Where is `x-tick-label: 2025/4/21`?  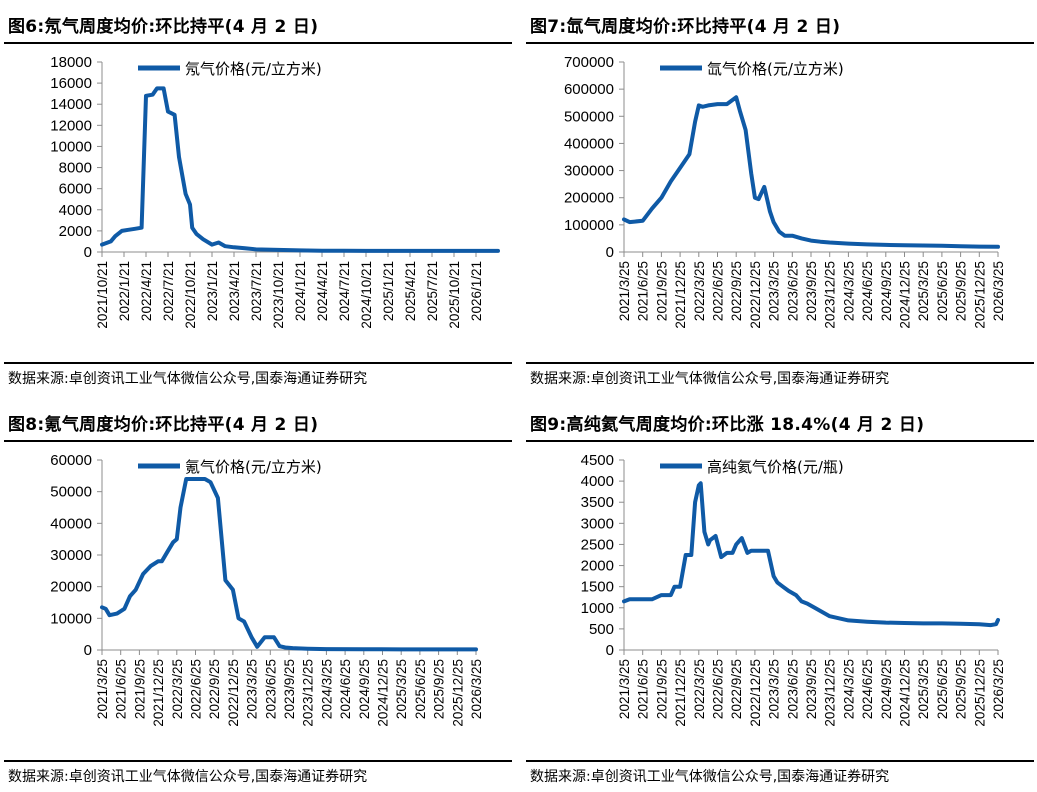 x-tick-label: 2025/4/21 is located at coordinates (410, 291).